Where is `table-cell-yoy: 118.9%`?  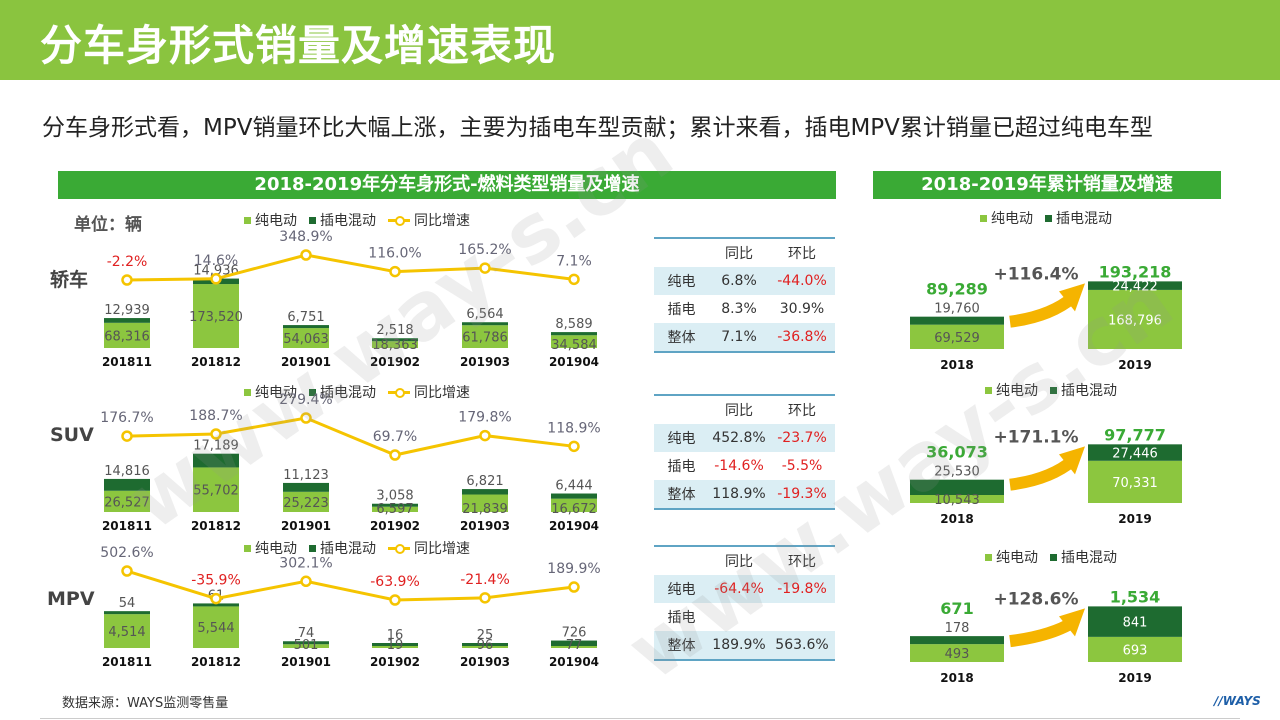
table-cell-yoy: 118.9% is located at coordinates (739, 494).